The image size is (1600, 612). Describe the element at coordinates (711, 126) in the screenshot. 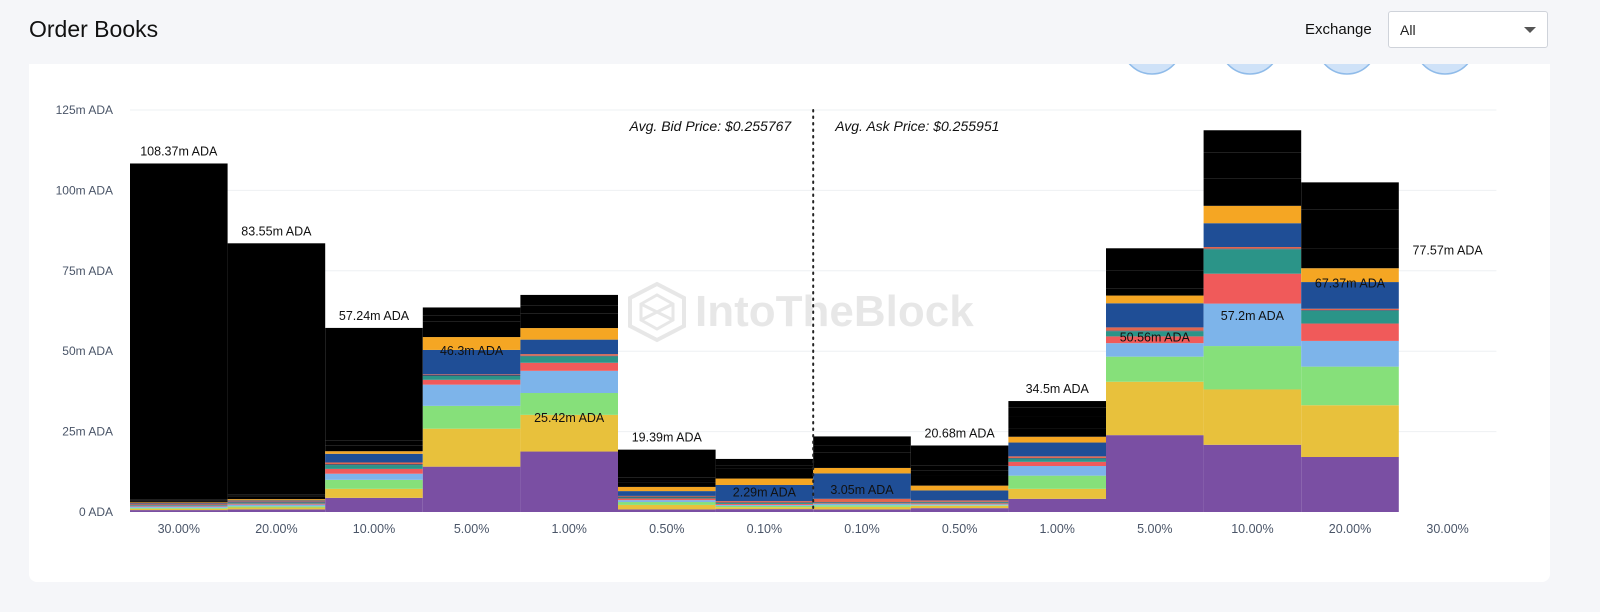

I see `avg-bid-price-label: Avg. Bid Price: $0.255767` at that location.